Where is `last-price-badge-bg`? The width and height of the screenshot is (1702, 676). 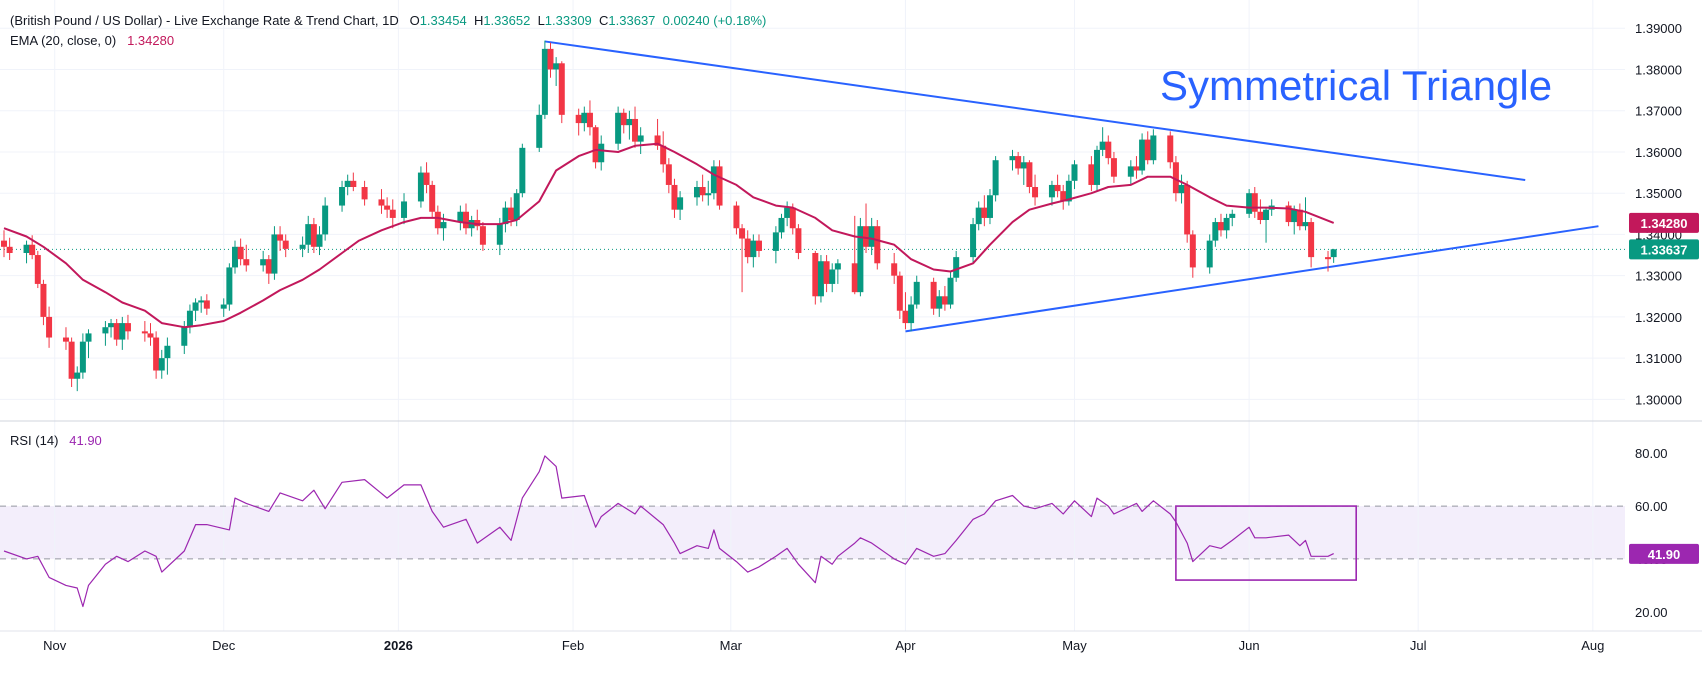 last-price-badge-bg is located at coordinates (1664, 249).